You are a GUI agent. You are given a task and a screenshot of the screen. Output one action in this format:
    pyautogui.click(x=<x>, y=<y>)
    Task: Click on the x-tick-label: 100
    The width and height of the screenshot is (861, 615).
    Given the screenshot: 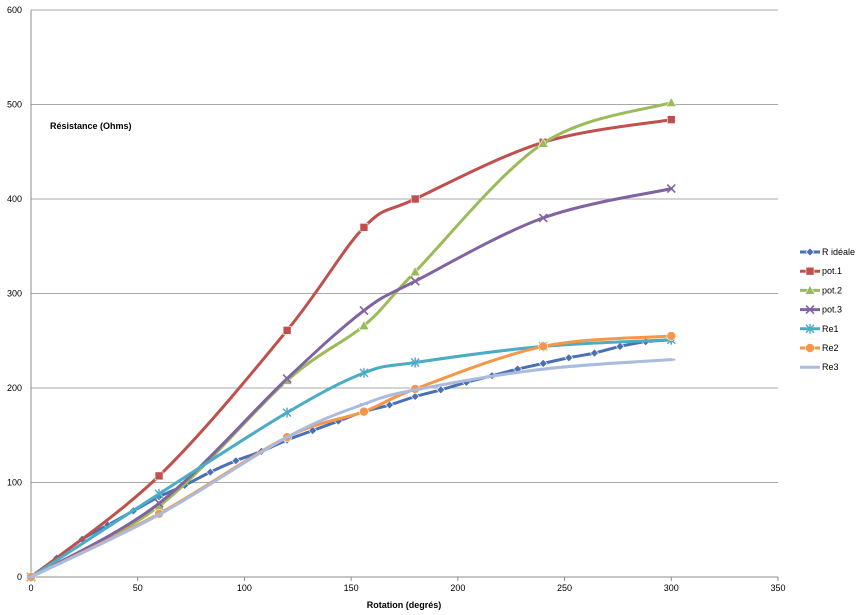 What is the action you would take?
    pyautogui.click(x=244, y=588)
    